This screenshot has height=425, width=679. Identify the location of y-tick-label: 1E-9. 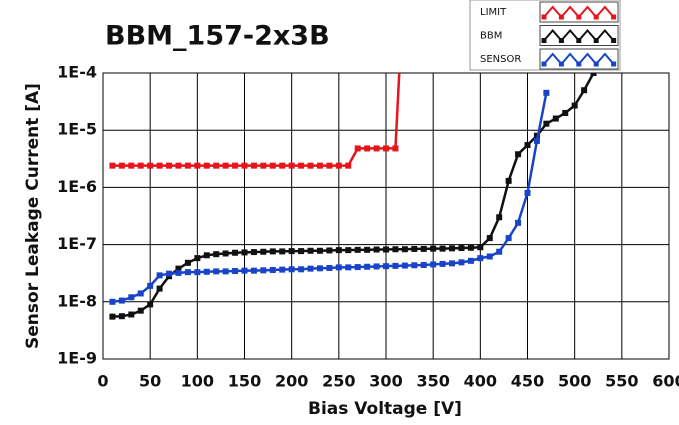
(77, 358).